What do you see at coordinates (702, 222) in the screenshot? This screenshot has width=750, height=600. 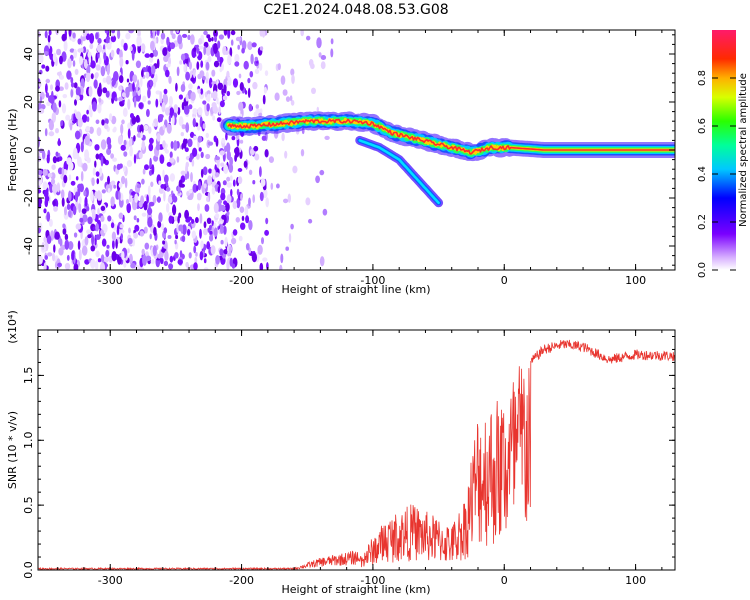 I see `colorbar-tick-label: 0.2` at bounding box center [702, 222].